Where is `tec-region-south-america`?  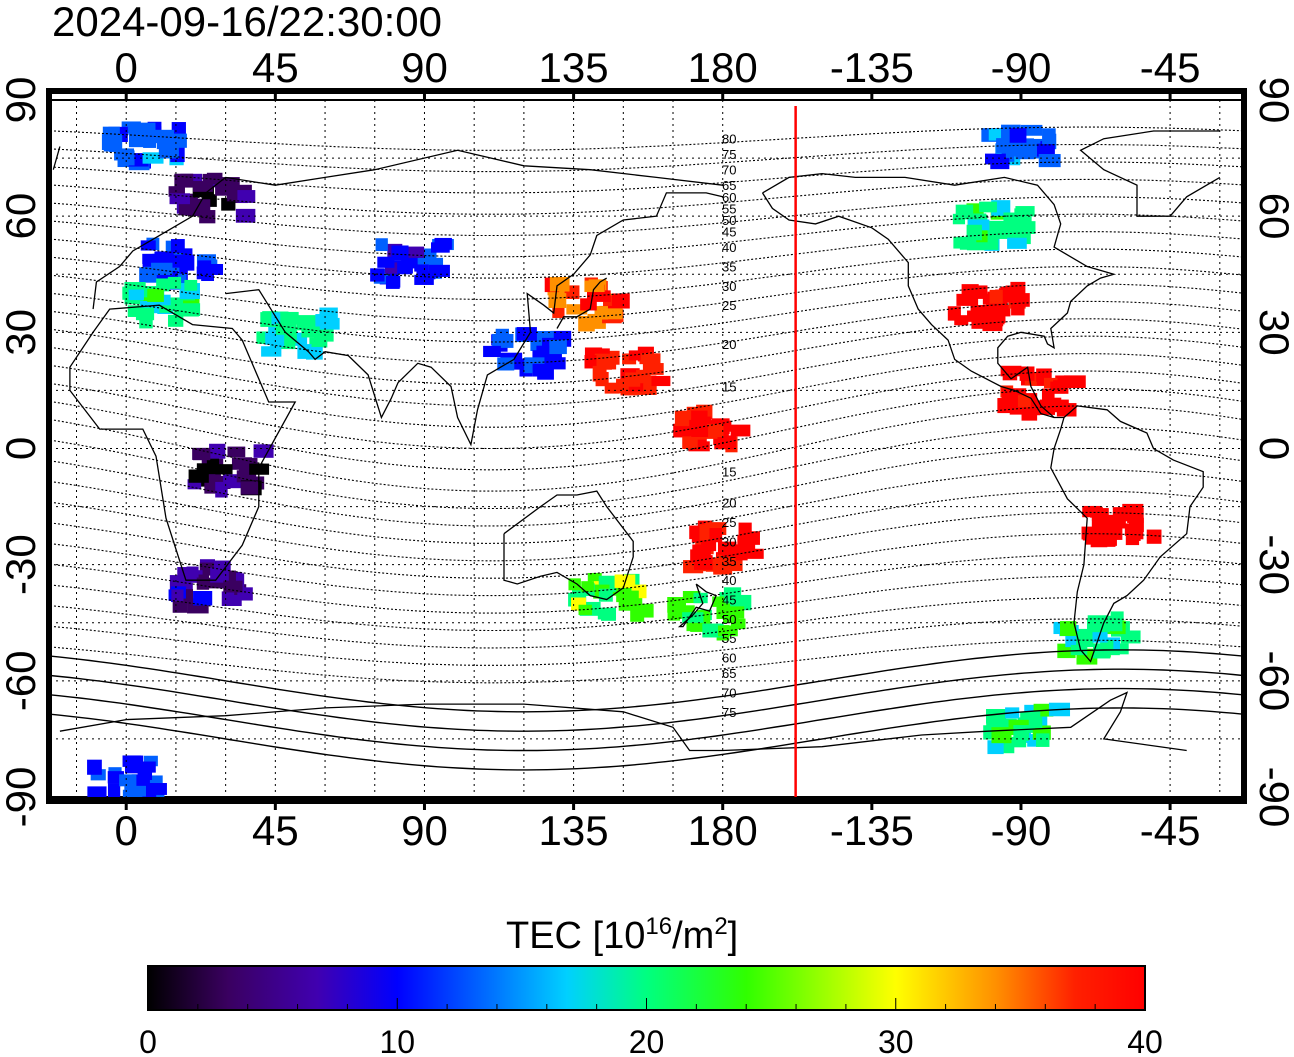 tec-region-south-america is located at coordinates (1121, 525).